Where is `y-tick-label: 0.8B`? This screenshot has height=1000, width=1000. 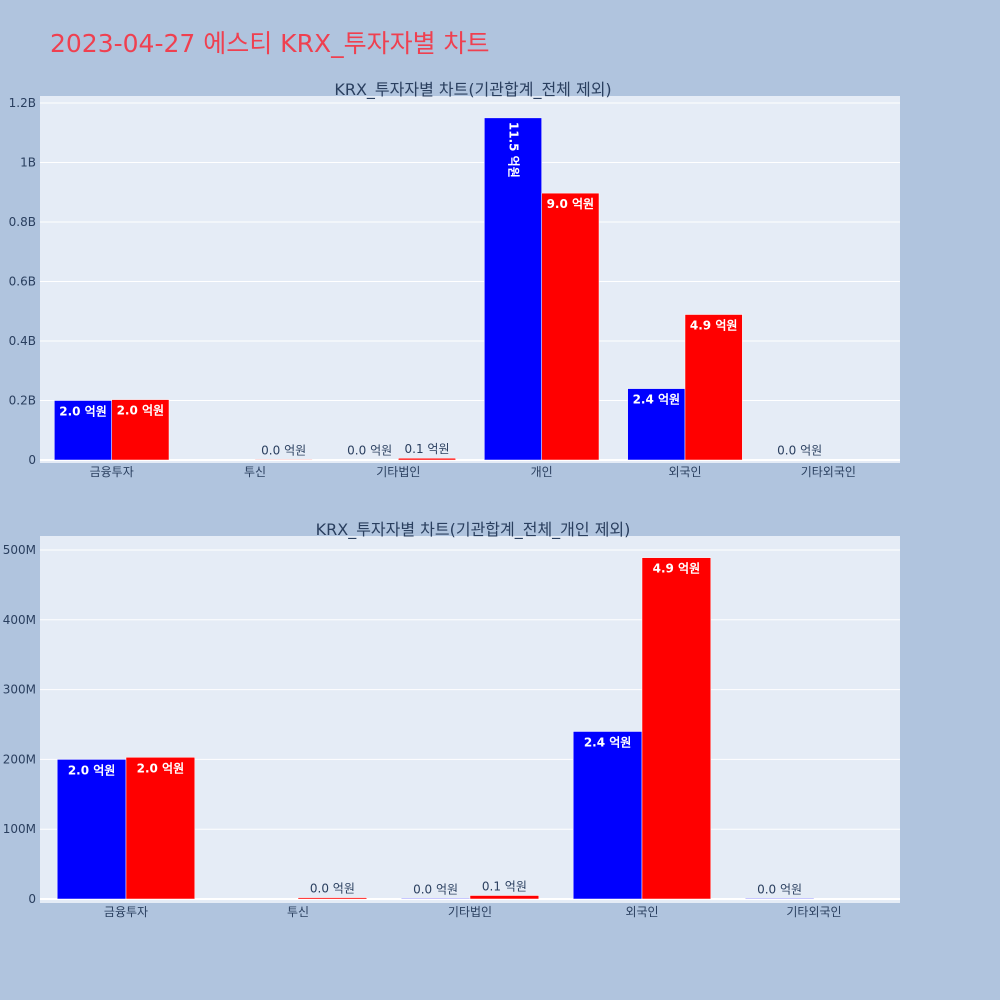
y-tick-label: 0.8B is located at coordinates (22, 222).